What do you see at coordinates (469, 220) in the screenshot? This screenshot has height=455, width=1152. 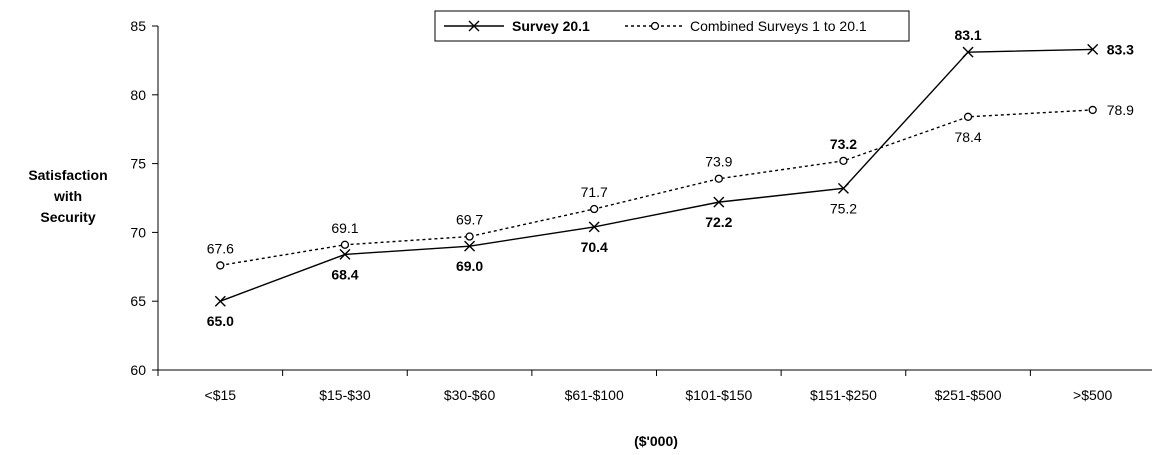 I see `data-label: 69.7` at bounding box center [469, 220].